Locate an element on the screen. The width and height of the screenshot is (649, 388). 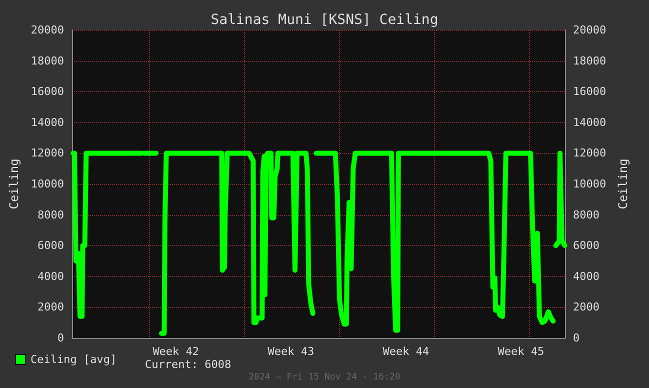
y-tick-label: 12000 is located at coordinates (47, 153).